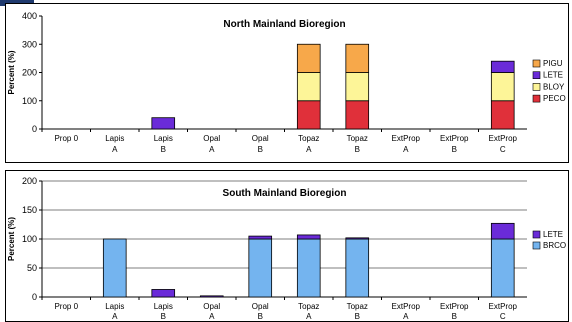 The height and width of the screenshot is (322, 572). Describe the element at coordinates (285, 193) in the screenshot. I see `chart-title: South Mainland Bioregion` at that location.